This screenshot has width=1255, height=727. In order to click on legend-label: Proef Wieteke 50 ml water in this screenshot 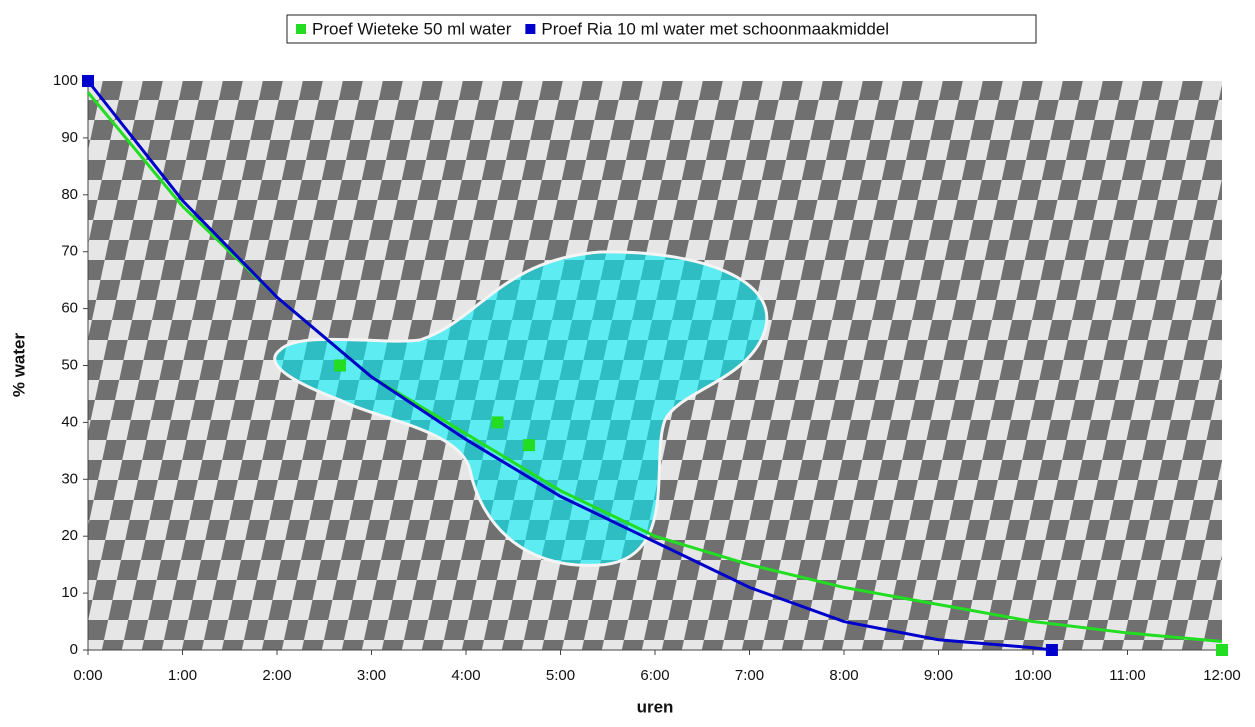, I will do `click(412, 28)`.